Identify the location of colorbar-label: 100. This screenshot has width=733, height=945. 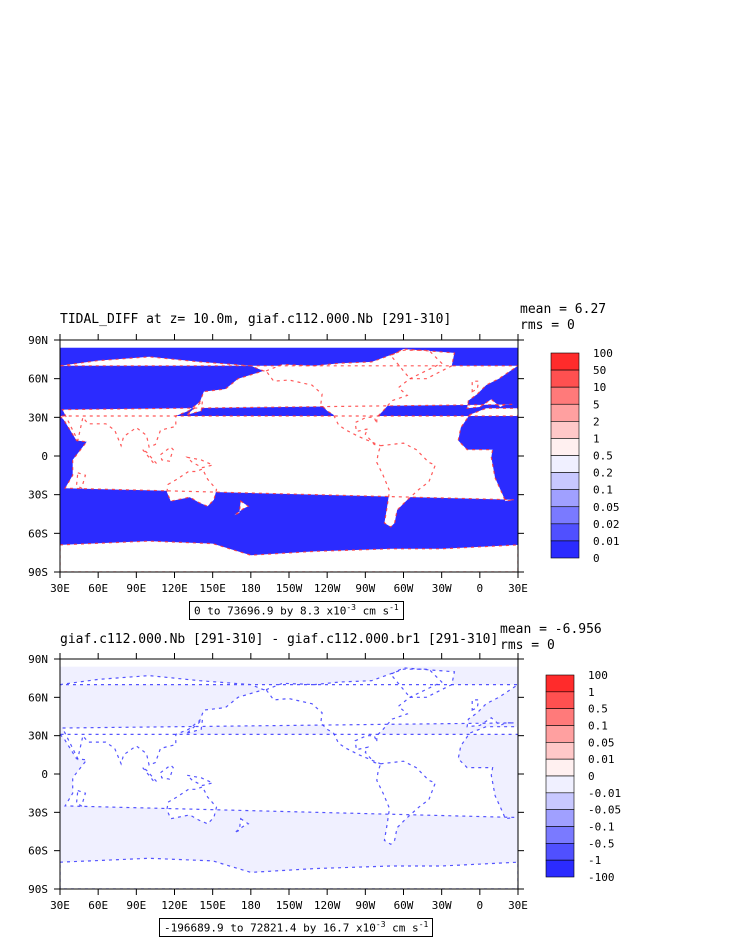
(603, 353).